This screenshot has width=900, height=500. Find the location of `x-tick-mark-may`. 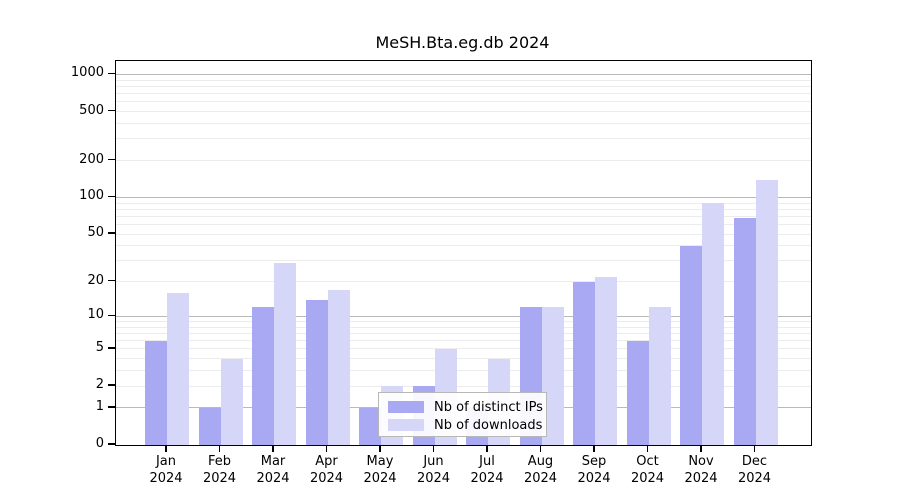

x-tick-mark-may is located at coordinates (380, 448).